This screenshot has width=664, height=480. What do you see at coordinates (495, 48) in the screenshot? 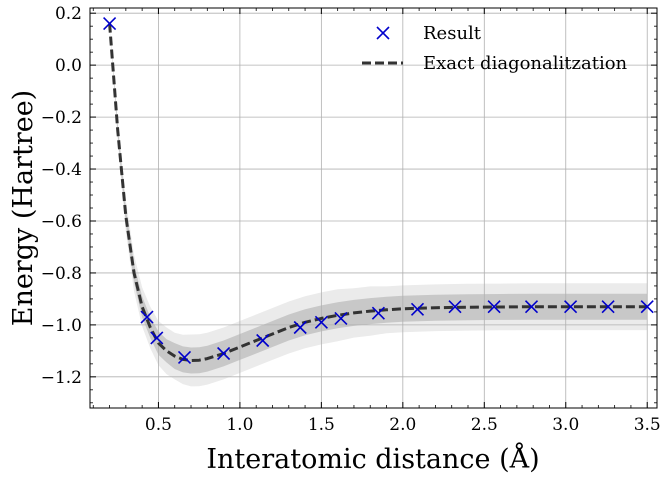
I see `legend: Result Exact diagonalitzation` at bounding box center [495, 48].